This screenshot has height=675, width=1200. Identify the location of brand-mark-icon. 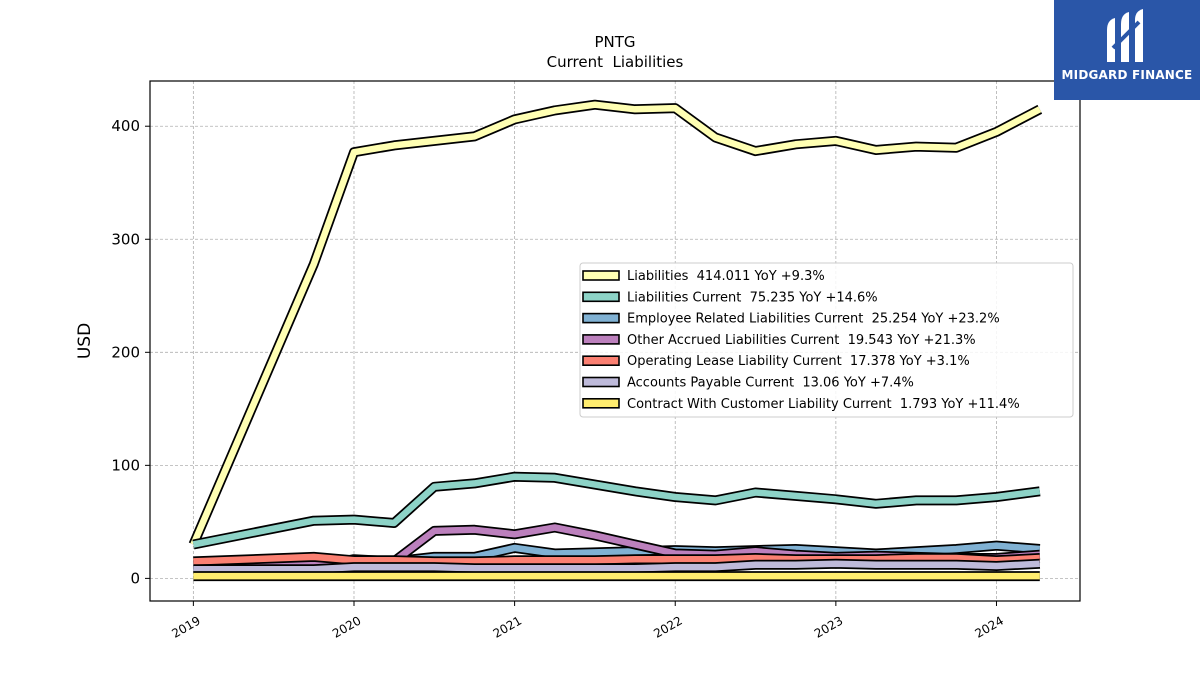
(1125, 35).